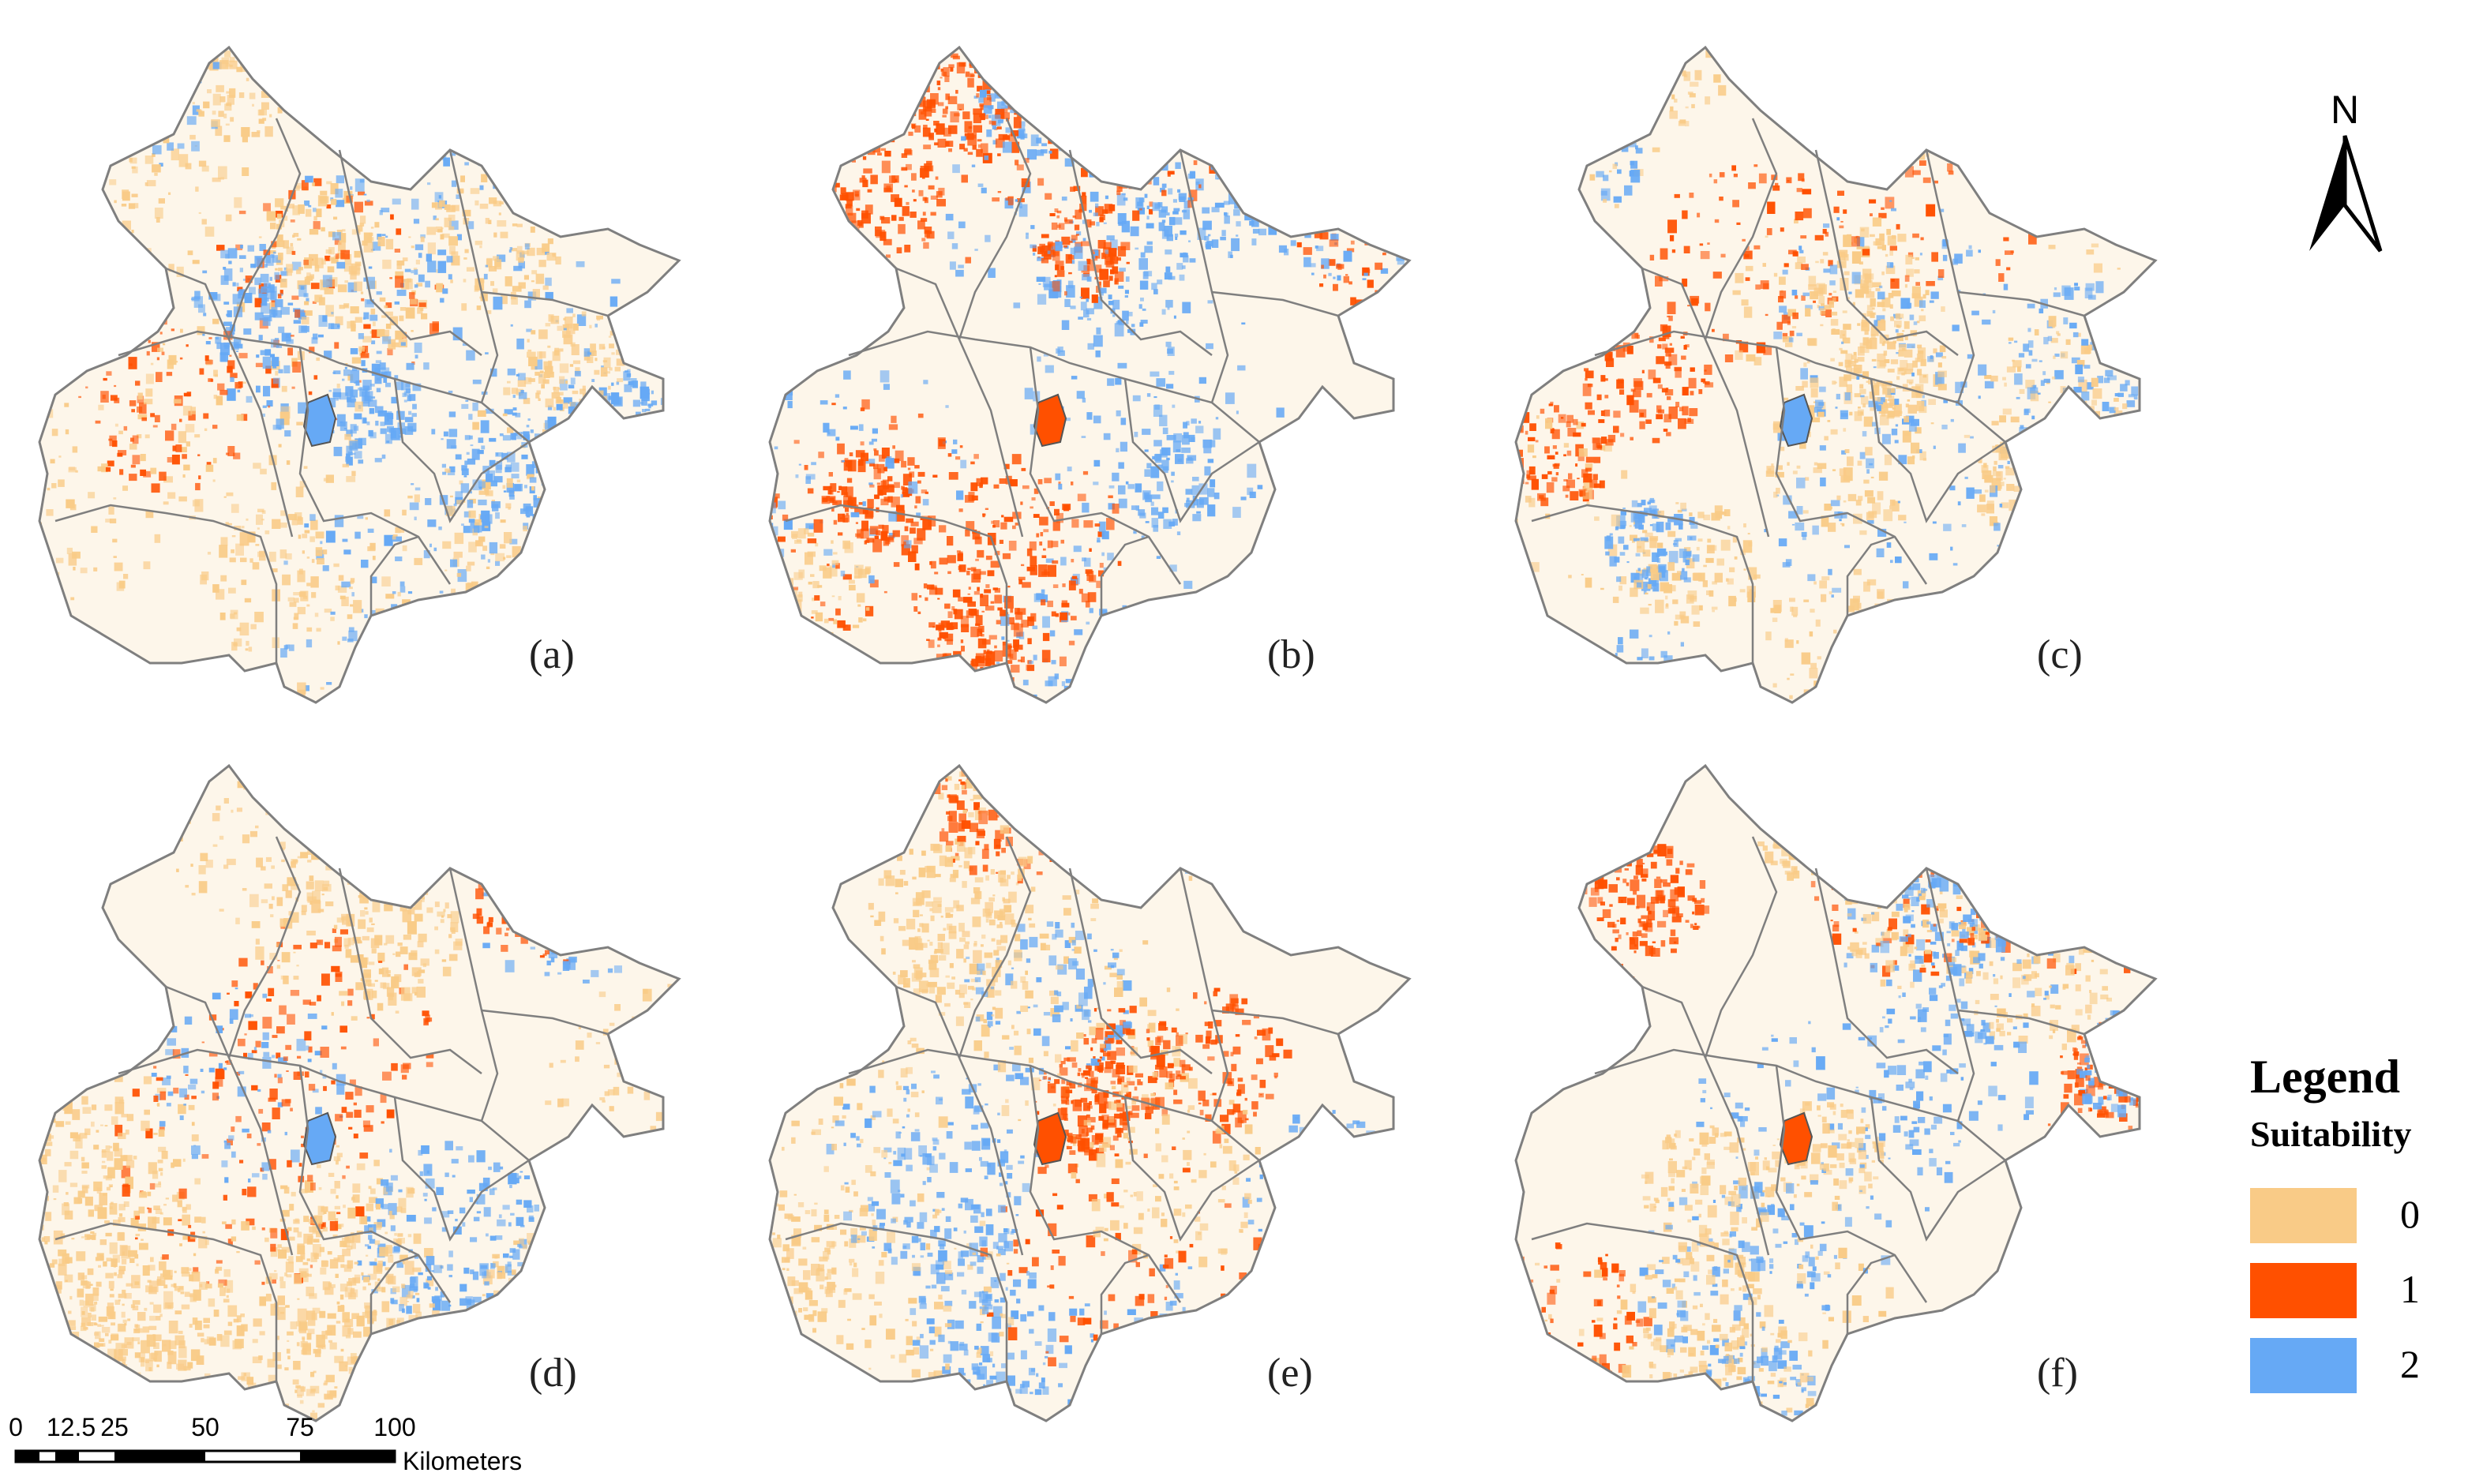 The width and height of the screenshot is (2468, 1484). What do you see at coordinates (284, 1444) in the screenshot?
I see `scale-bar: 0 12.5 25 50 75 100 Kilometers` at bounding box center [284, 1444].